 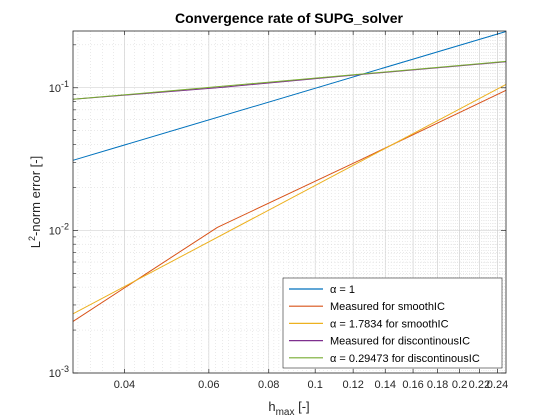 I want to click on y-tick-label: 10⁻², so click(x=59, y=229).